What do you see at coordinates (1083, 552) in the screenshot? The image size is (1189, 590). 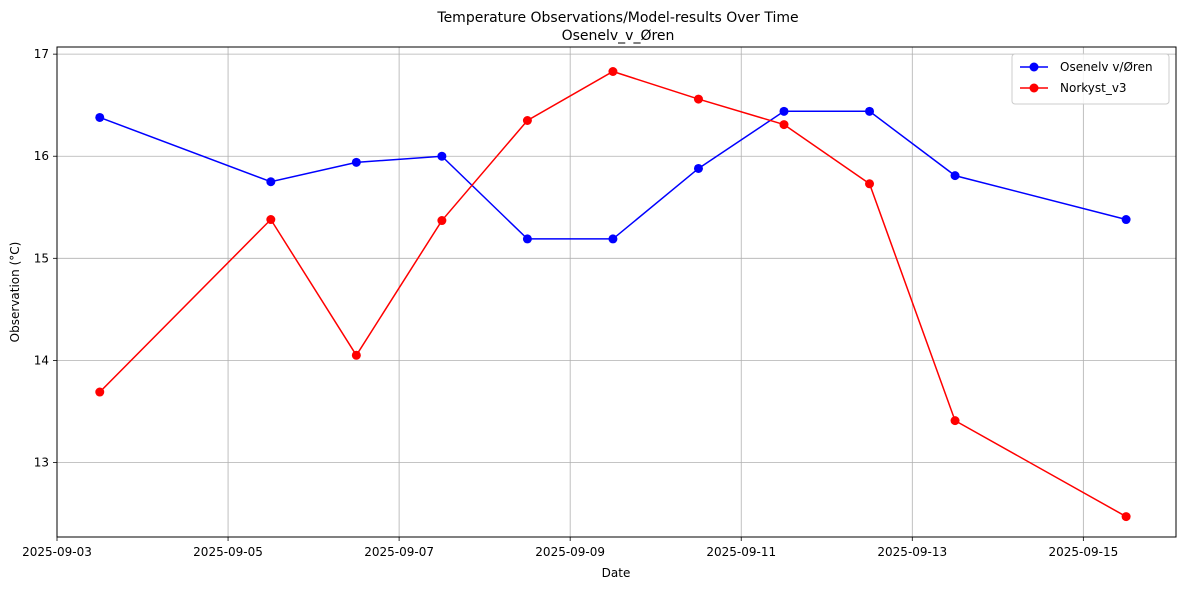 I see `x-tick-label: 2025-09-15` at bounding box center [1083, 552].